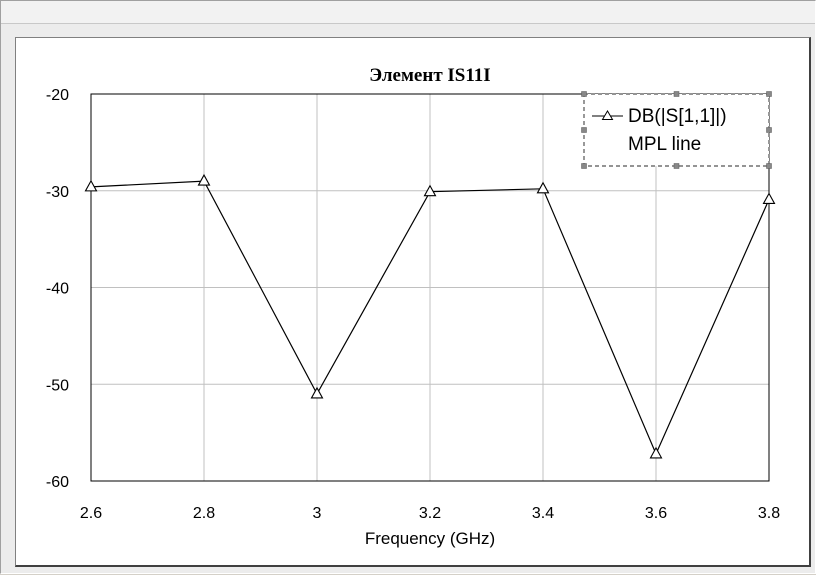 This screenshot has height=575, width=816. I want to click on x-tick-label: 3.4, so click(543, 513).